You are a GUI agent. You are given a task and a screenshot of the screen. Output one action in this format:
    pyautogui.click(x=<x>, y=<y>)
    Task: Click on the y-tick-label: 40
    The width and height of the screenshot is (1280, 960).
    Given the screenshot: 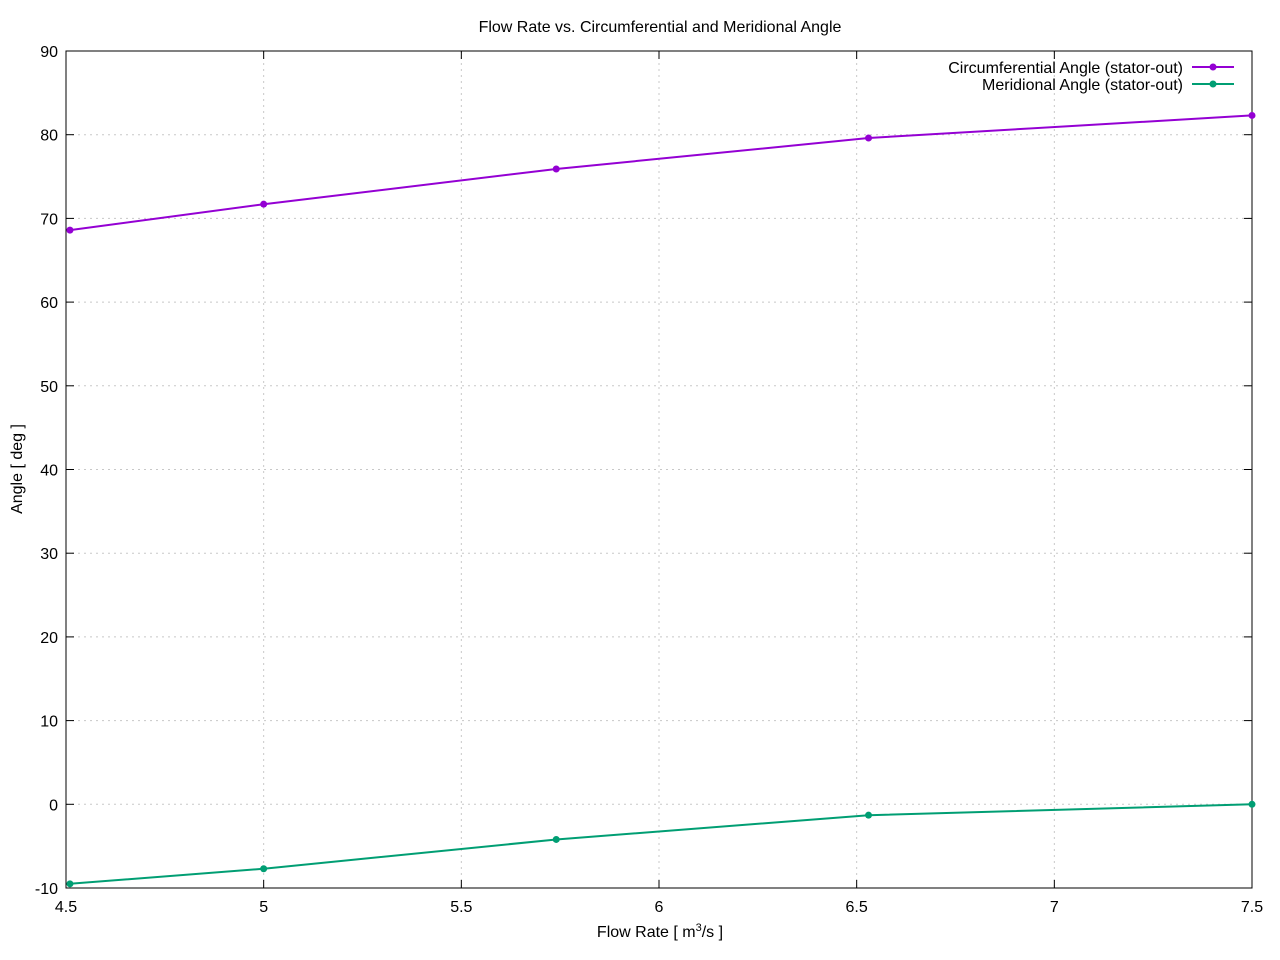 What is the action you would take?
    pyautogui.click(x=49, y=471)
    